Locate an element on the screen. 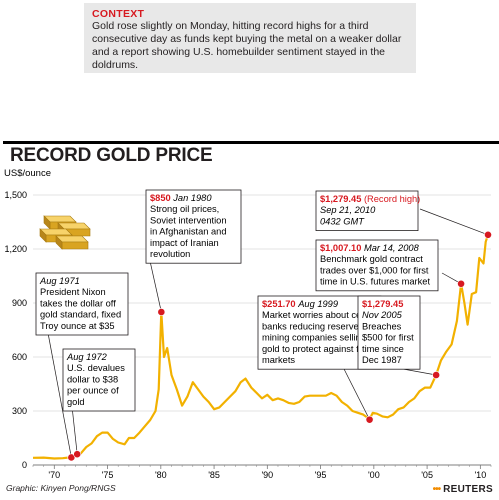 The width and height of the screenshot is (499, 500). annotation-line: impact of Iranian is located at coordinates (184, 243).